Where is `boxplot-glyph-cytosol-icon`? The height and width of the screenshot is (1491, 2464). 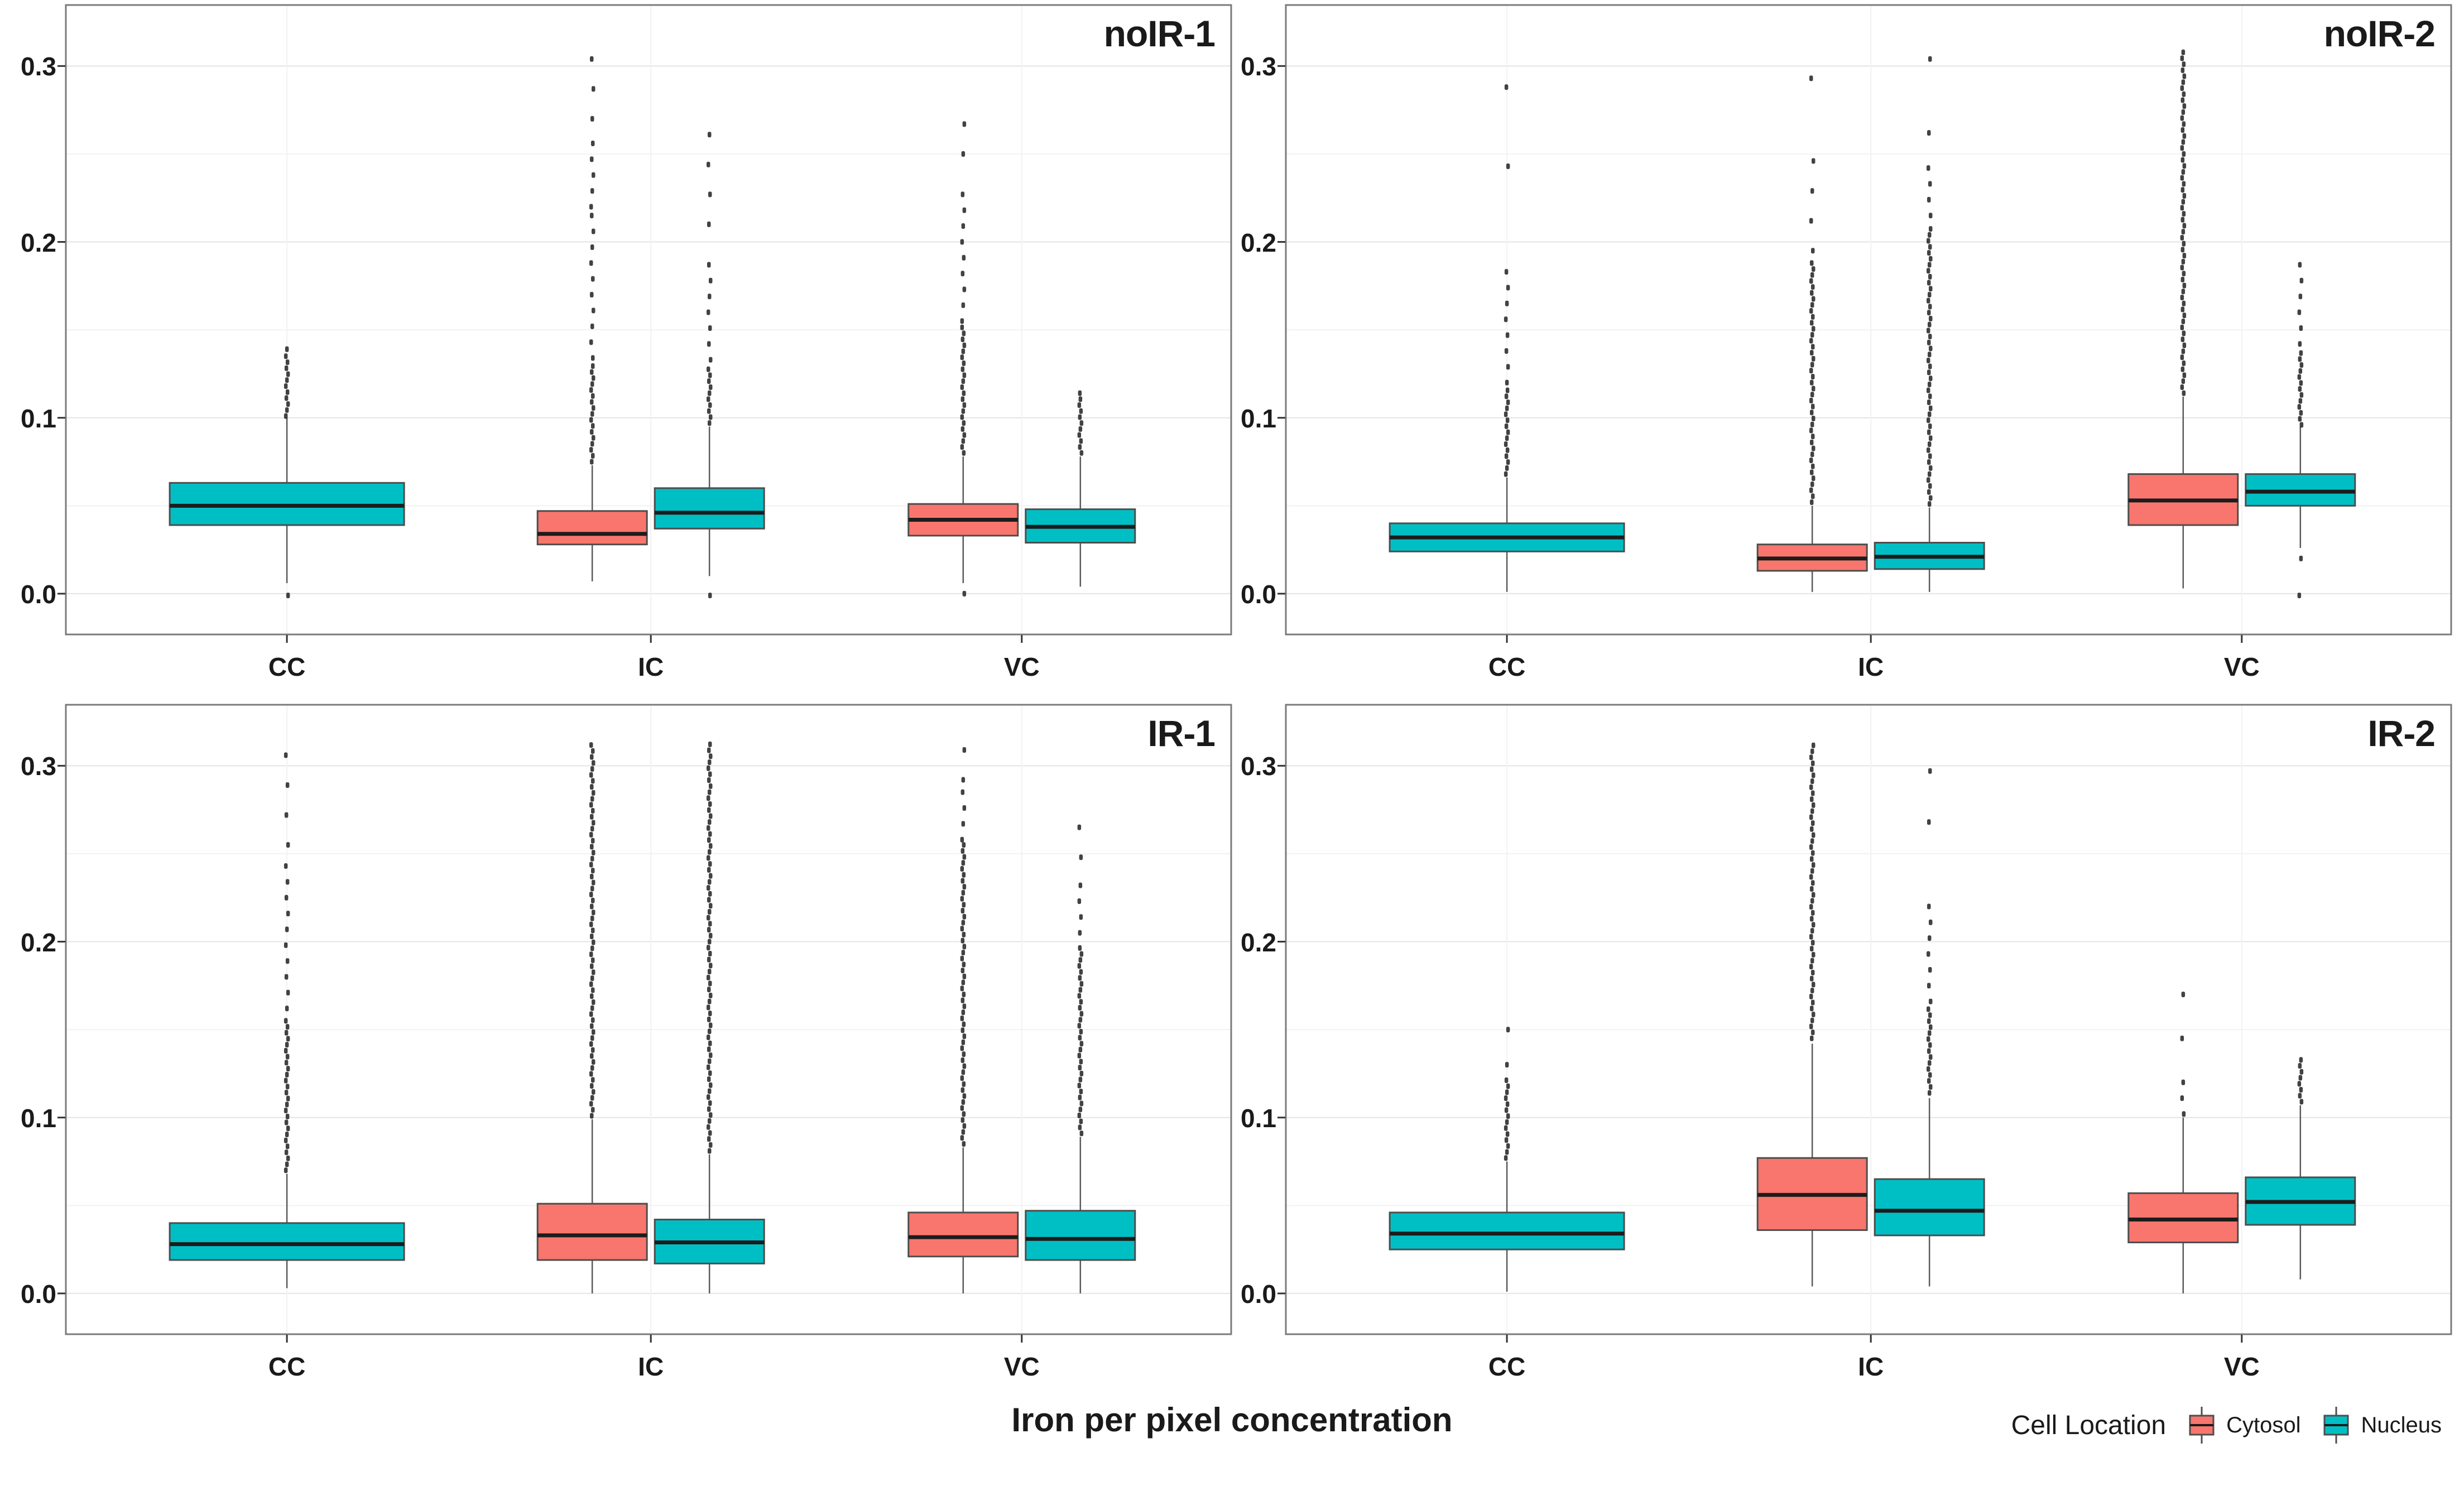 boxplot-glyph-cytosol-icon is located at coordinates (2202, 1426).